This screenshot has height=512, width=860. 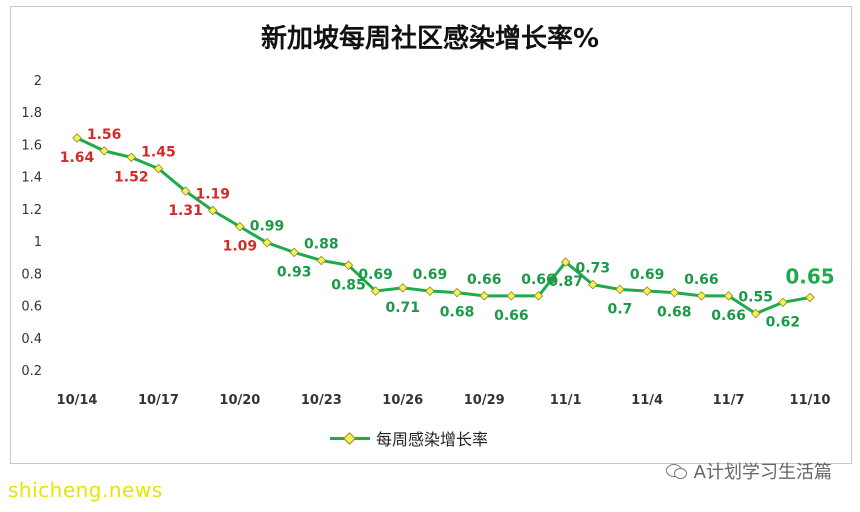 I want to click on chart-legend: 每周感染增长率, so click(x=409, y=438).